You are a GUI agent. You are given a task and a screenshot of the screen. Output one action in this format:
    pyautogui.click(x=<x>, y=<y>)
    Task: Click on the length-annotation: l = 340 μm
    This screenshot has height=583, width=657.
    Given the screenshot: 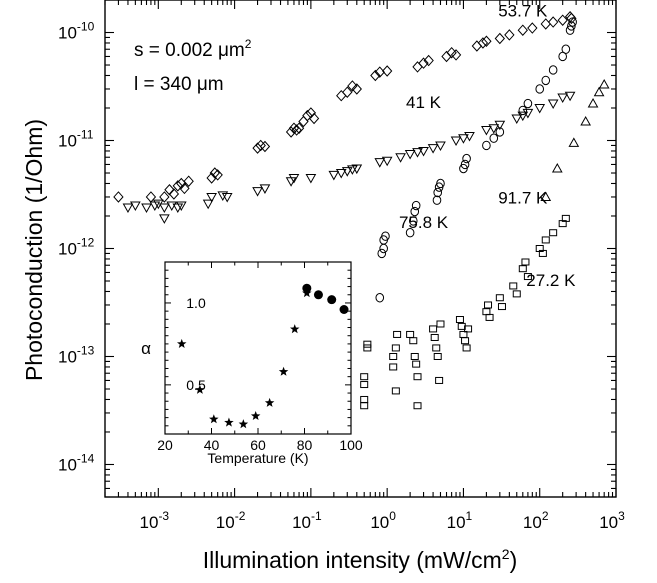 What is the action you would take?
    pyautogui.click(x=179, y=84)
    